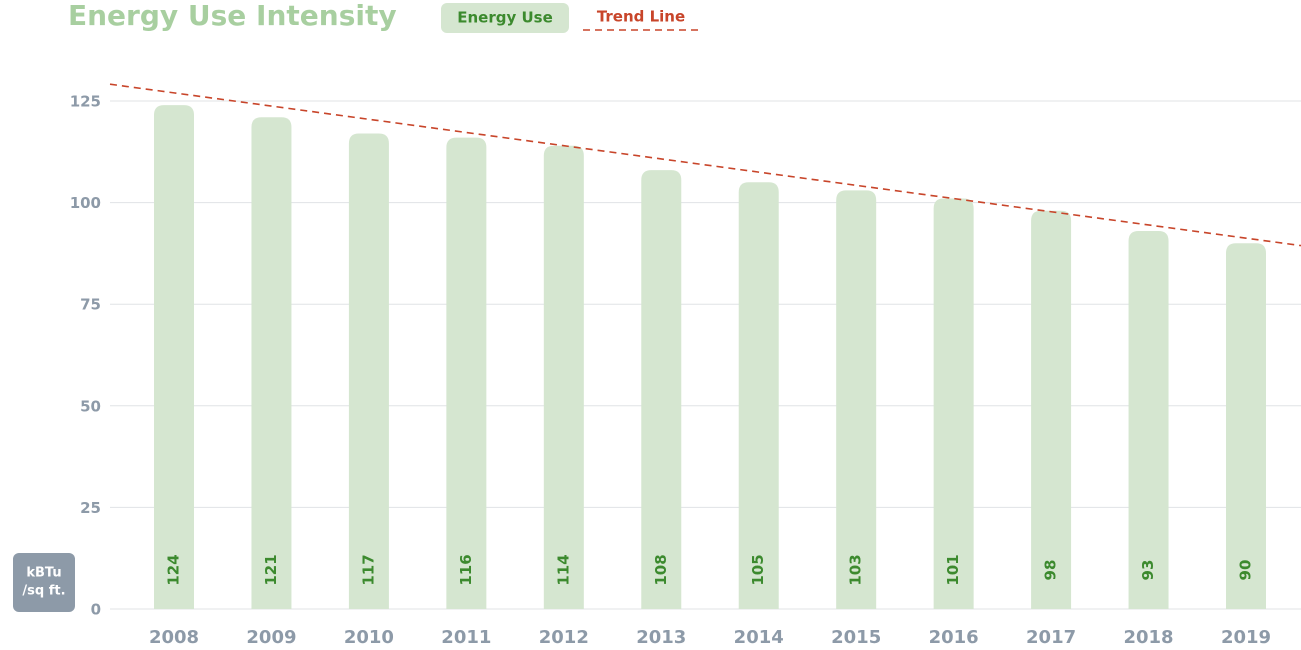 The height and width of the screenshot is (650, 1301). I want to click on x-tick-label: 2019, so click(1246, 637).